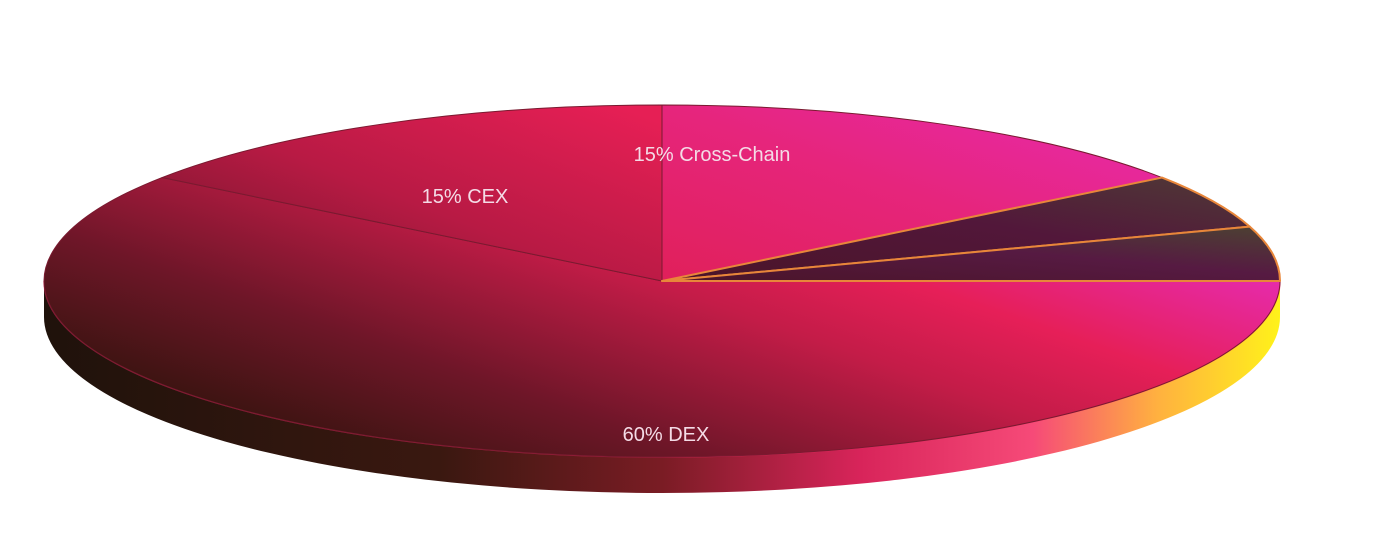 Image resolution: width=1394 pixels, height=543 pixels. I want to click on pie-slice-cex-label: 15% CEX, so click(465, 197).